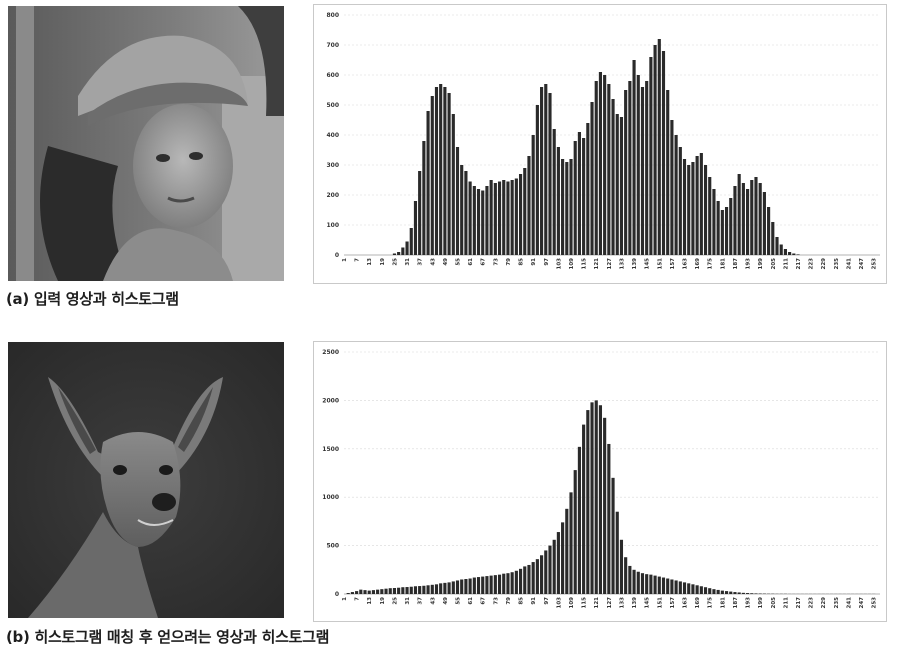 The width and height of the screenshot is (897, 648). What do you see at coordinates (395, 262) in the screenshot?
I see `x-tick-label: 25` at bounding box center [395, 262].